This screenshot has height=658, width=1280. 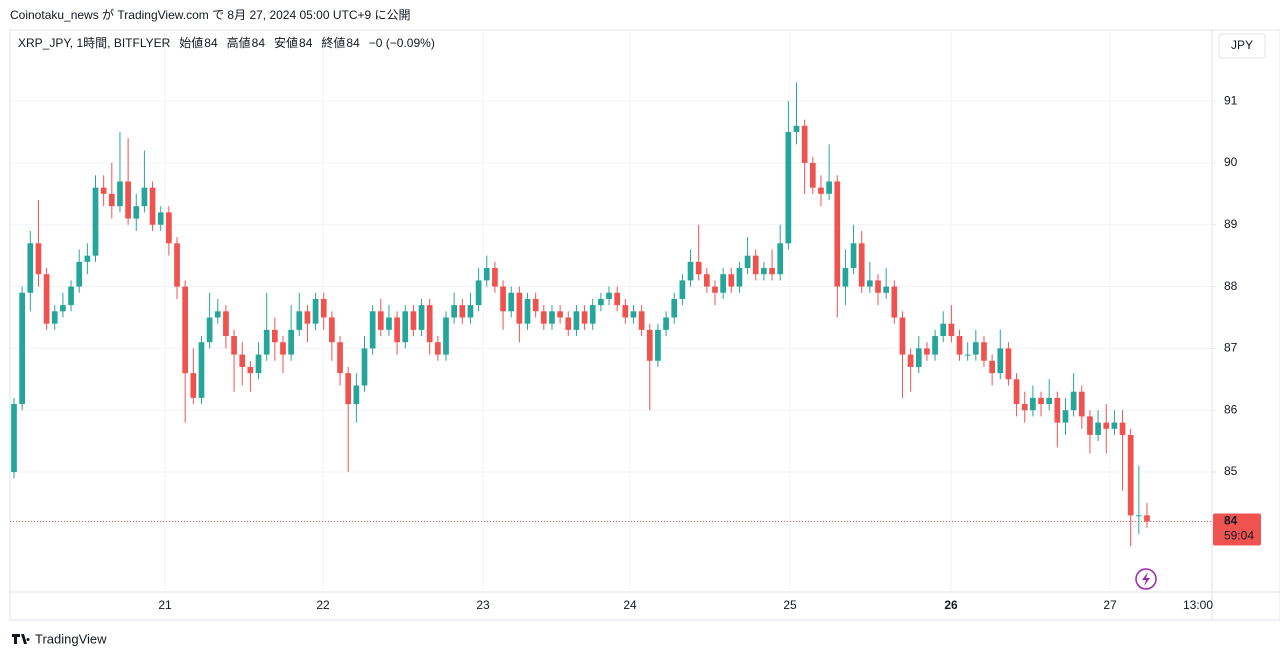 I want to click on last-price-box, so click(x=1237, y=529).